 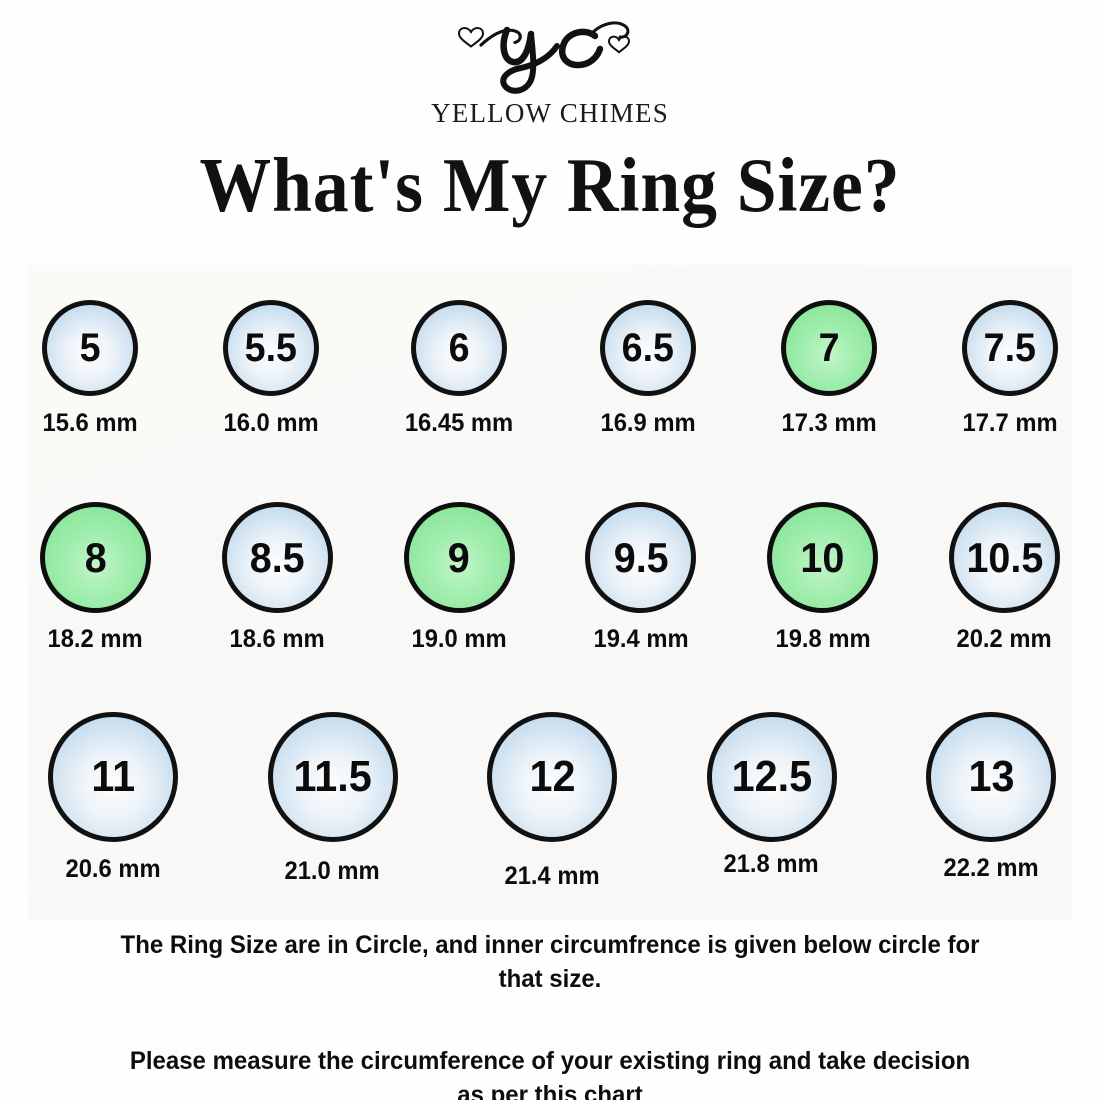 I want to click on ring-size-circle-highlighted: 10, so click(x=823, y=557).